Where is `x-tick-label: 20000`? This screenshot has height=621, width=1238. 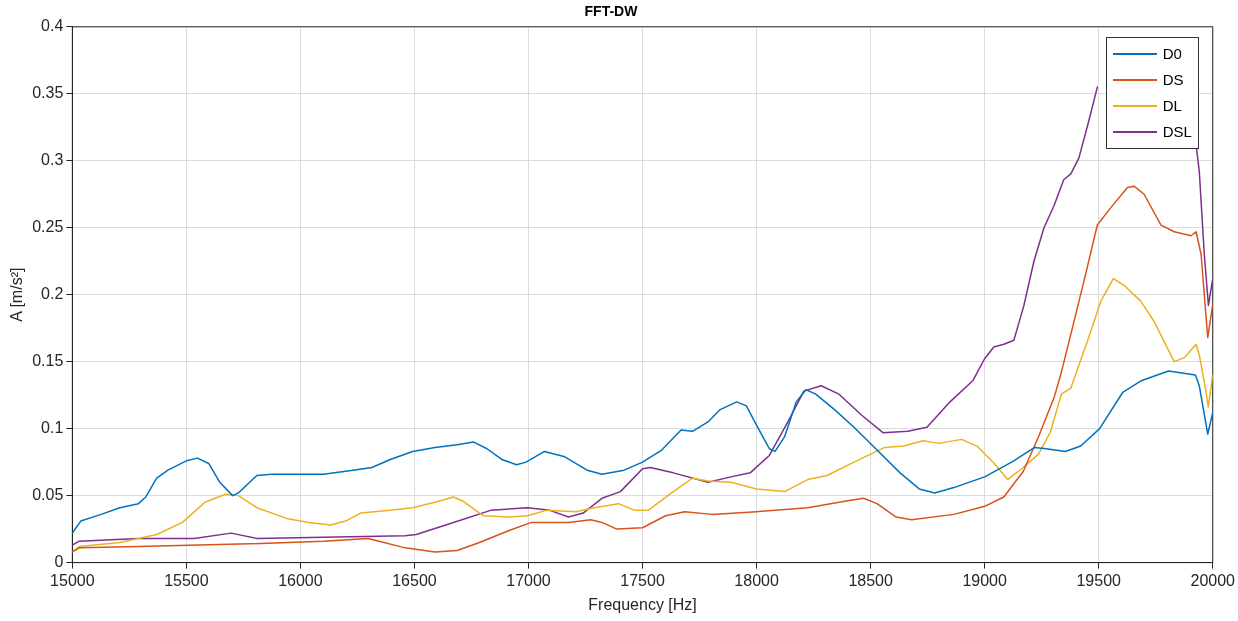 x-tick-label: 20000 is located at coordinates (1213, 580).